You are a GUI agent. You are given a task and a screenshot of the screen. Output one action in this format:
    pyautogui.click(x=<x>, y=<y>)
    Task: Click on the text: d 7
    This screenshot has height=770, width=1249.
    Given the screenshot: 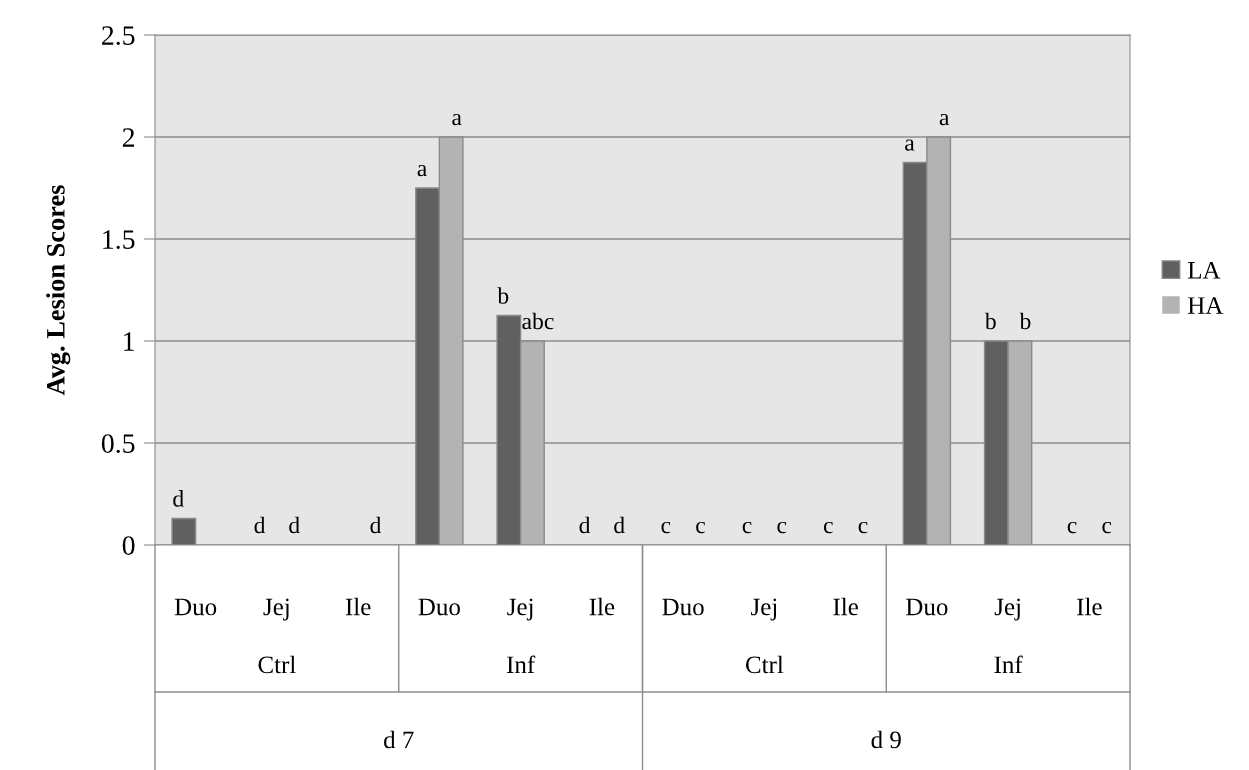 What is the action you would take?
    pyautogui.click(x=399, y=739)
    